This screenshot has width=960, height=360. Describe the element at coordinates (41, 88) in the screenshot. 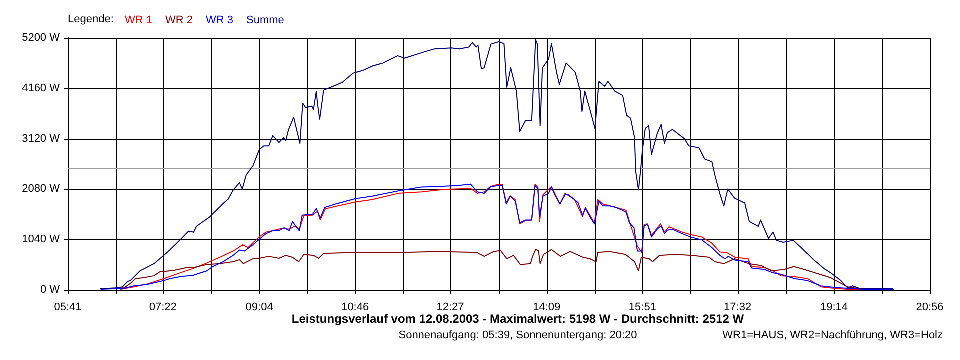

I see `y-tick-label: 4160 W` at that location.